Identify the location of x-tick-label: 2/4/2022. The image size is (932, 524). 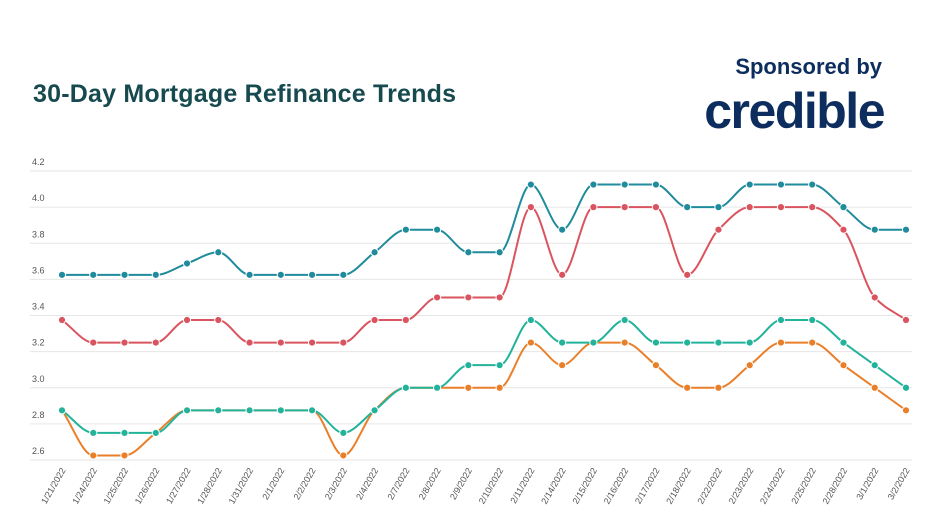
(367, 483).